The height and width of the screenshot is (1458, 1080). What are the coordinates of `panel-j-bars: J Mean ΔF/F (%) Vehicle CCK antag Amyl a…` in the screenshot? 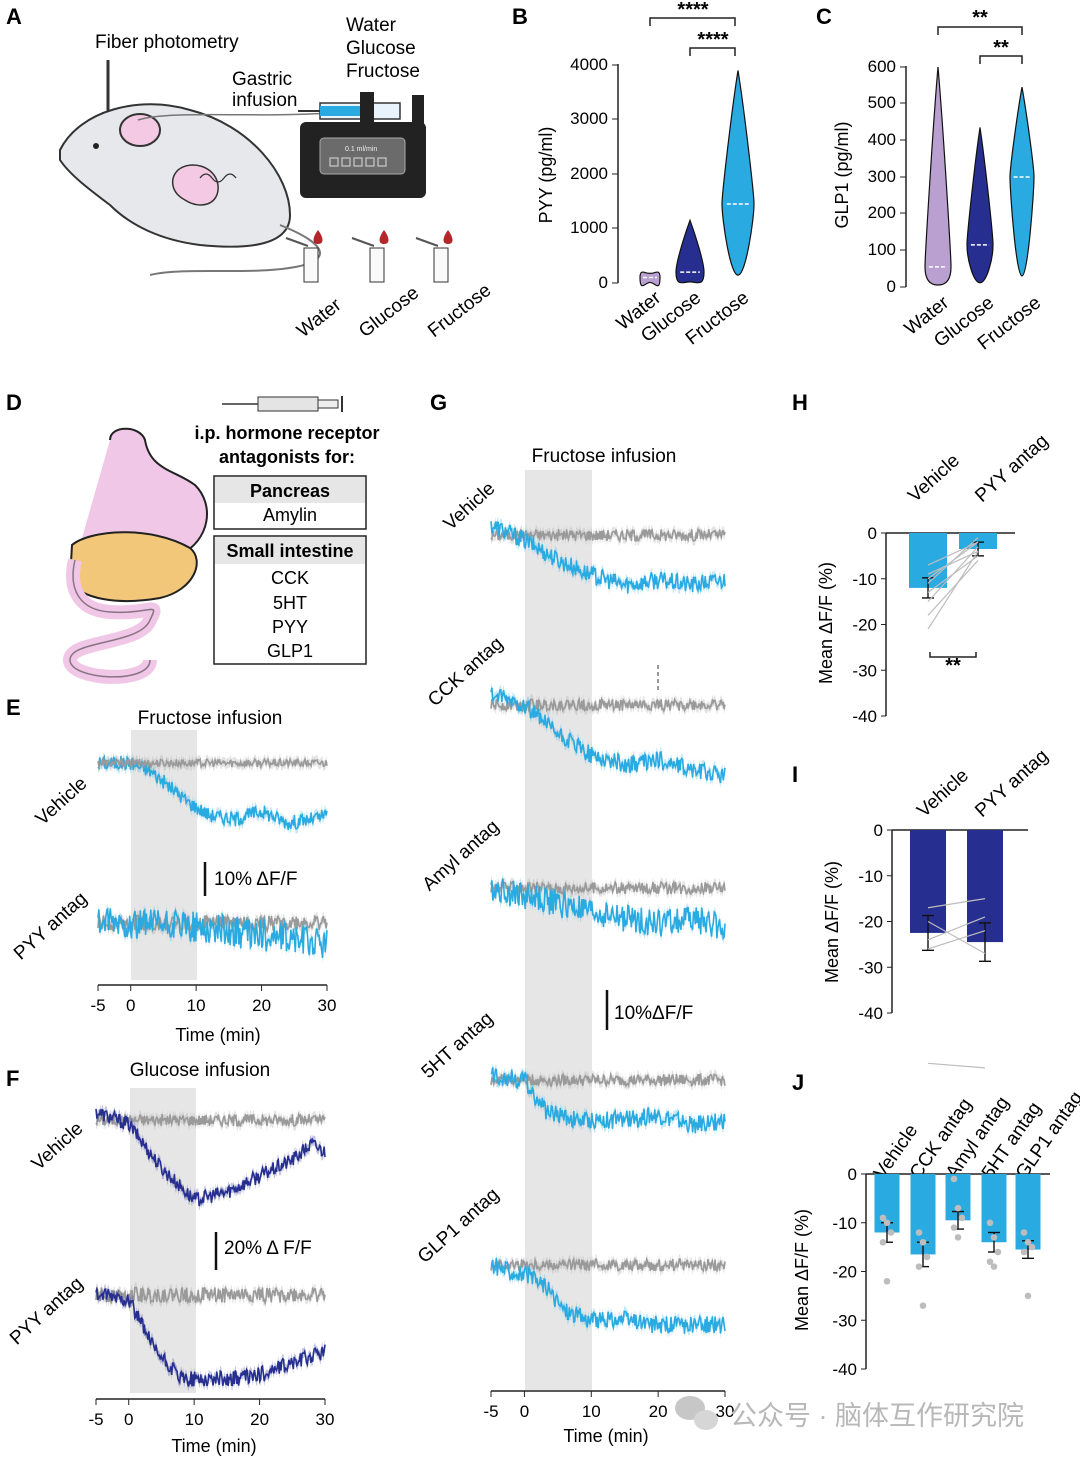 It's located at (936, 1224).